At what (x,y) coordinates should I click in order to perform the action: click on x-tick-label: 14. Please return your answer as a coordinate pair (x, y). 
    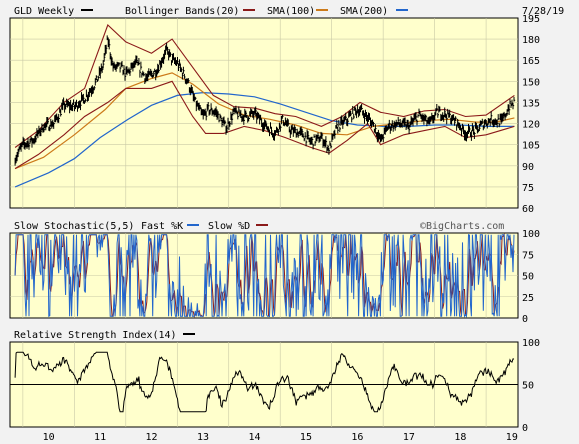
    Looking at the image, I should click on (254, 437).